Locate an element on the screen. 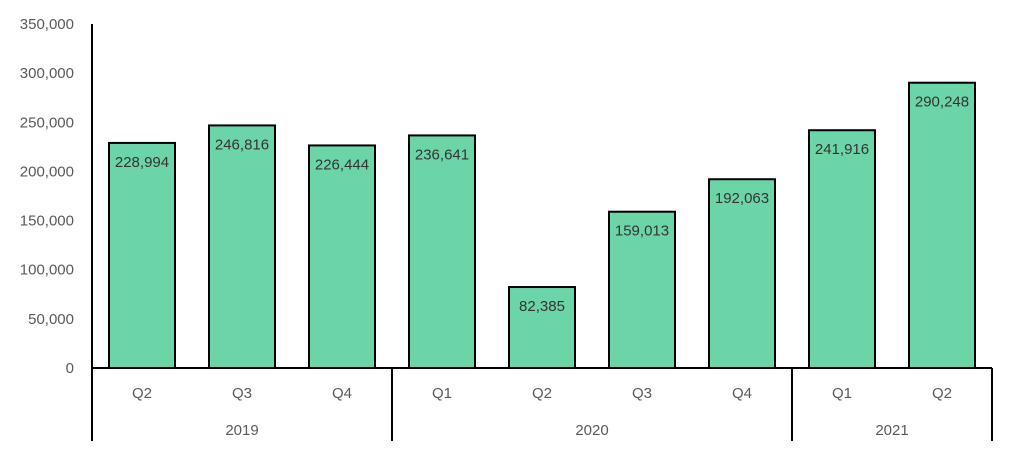 This screenshot has width=1015, height=452. data-label: 159,013 is located at coordinates (642, 231).